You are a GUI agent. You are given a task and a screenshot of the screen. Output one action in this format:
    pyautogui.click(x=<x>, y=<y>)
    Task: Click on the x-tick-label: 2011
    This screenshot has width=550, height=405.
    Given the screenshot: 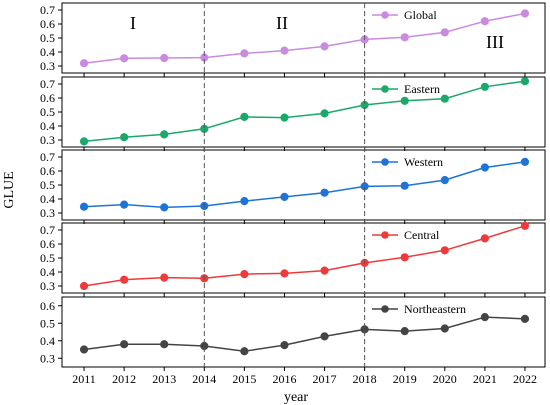 What is the action you would take?
    pyautogui.click(x=84, y=379)
    